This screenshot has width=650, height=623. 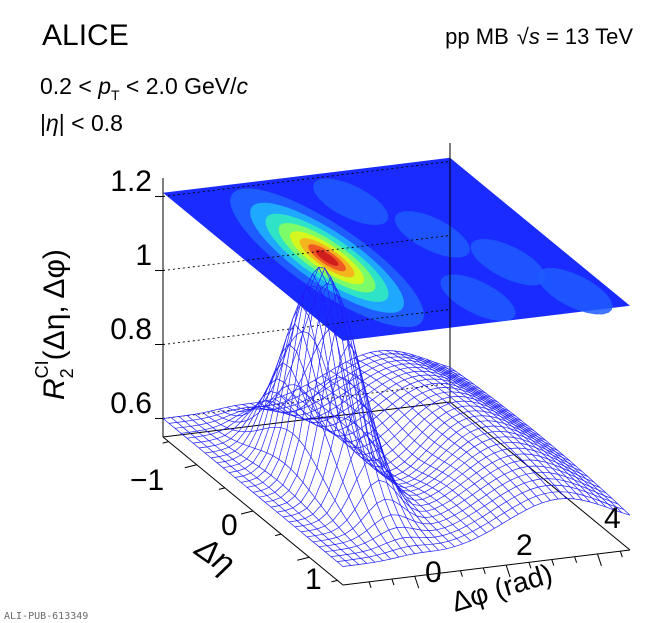 What do you see at coordinates (306, 419) in the screenshot?
I see `back-floor-edge` at bounding box center [306, 419].